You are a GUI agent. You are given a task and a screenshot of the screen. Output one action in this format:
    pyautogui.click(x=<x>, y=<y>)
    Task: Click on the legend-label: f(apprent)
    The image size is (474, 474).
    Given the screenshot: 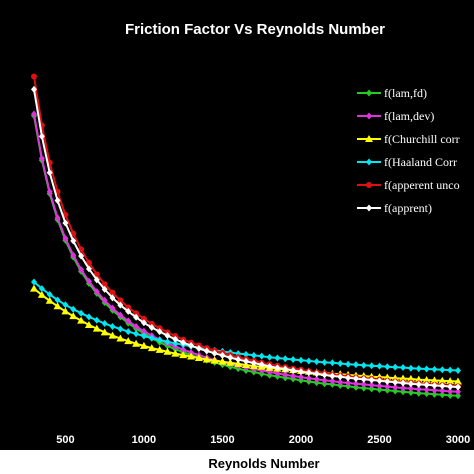 What is the action you would take?
    pyautogui.click(x=408, y=208)
    